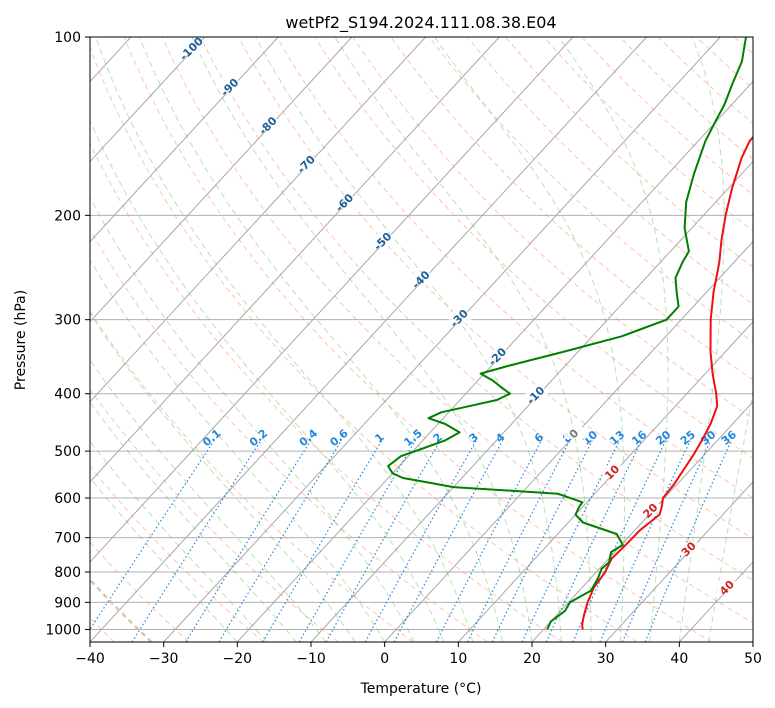 The width and height of the screenshot is (775, 708). I want to click on y-axis: 100 200 300 400 500 600 700 800 900 1000, so click(67, 334).